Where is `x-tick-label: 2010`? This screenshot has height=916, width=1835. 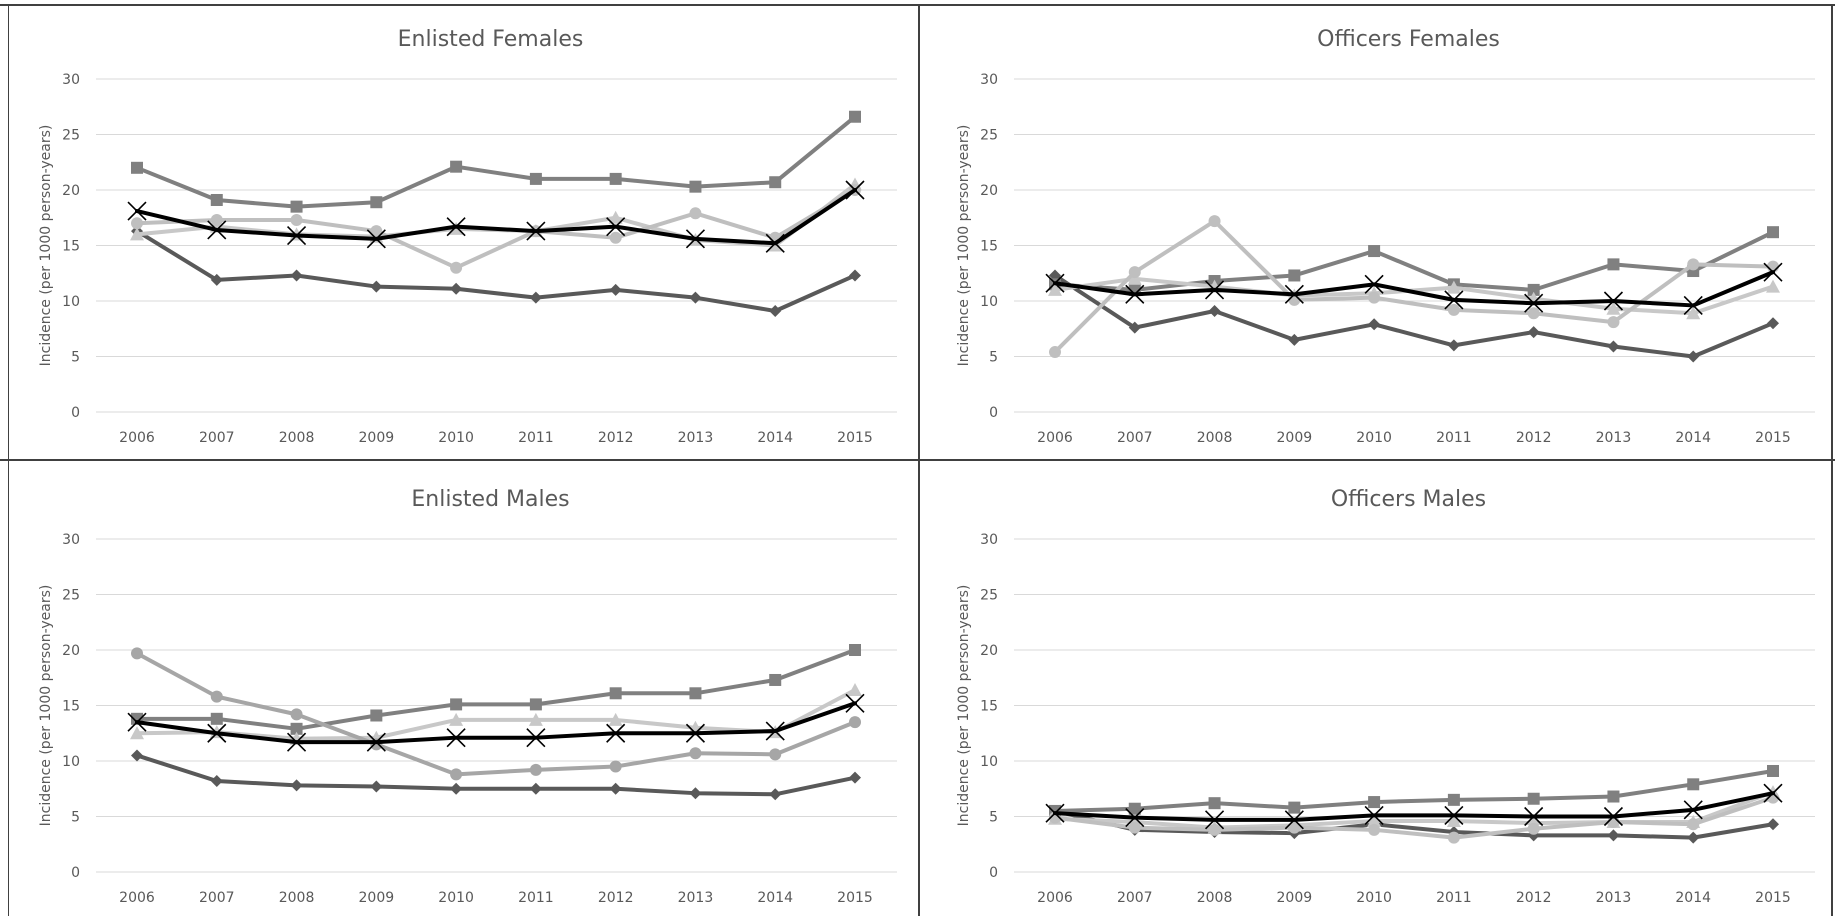
x-tick-label: 2010 is located at coordinates (456, 438).